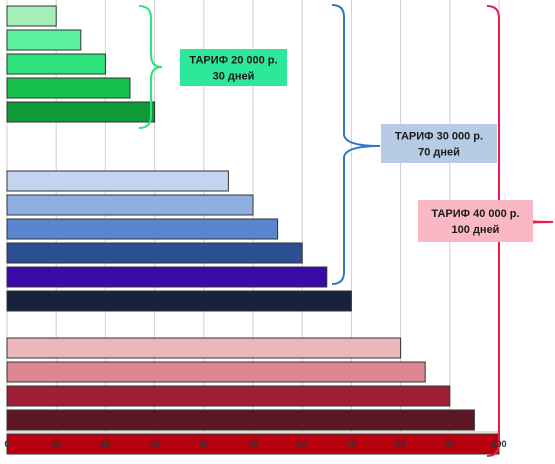  What do you see at coordinates (155, 444) in the screenshot?
I see `x-tick-label: 30` at bounding box center [155, 444].